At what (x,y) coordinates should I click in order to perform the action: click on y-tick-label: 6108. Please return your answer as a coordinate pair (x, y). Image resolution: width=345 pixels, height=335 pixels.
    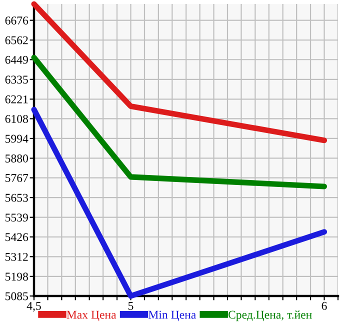
    Looking at the image, I should click on (16, 118).